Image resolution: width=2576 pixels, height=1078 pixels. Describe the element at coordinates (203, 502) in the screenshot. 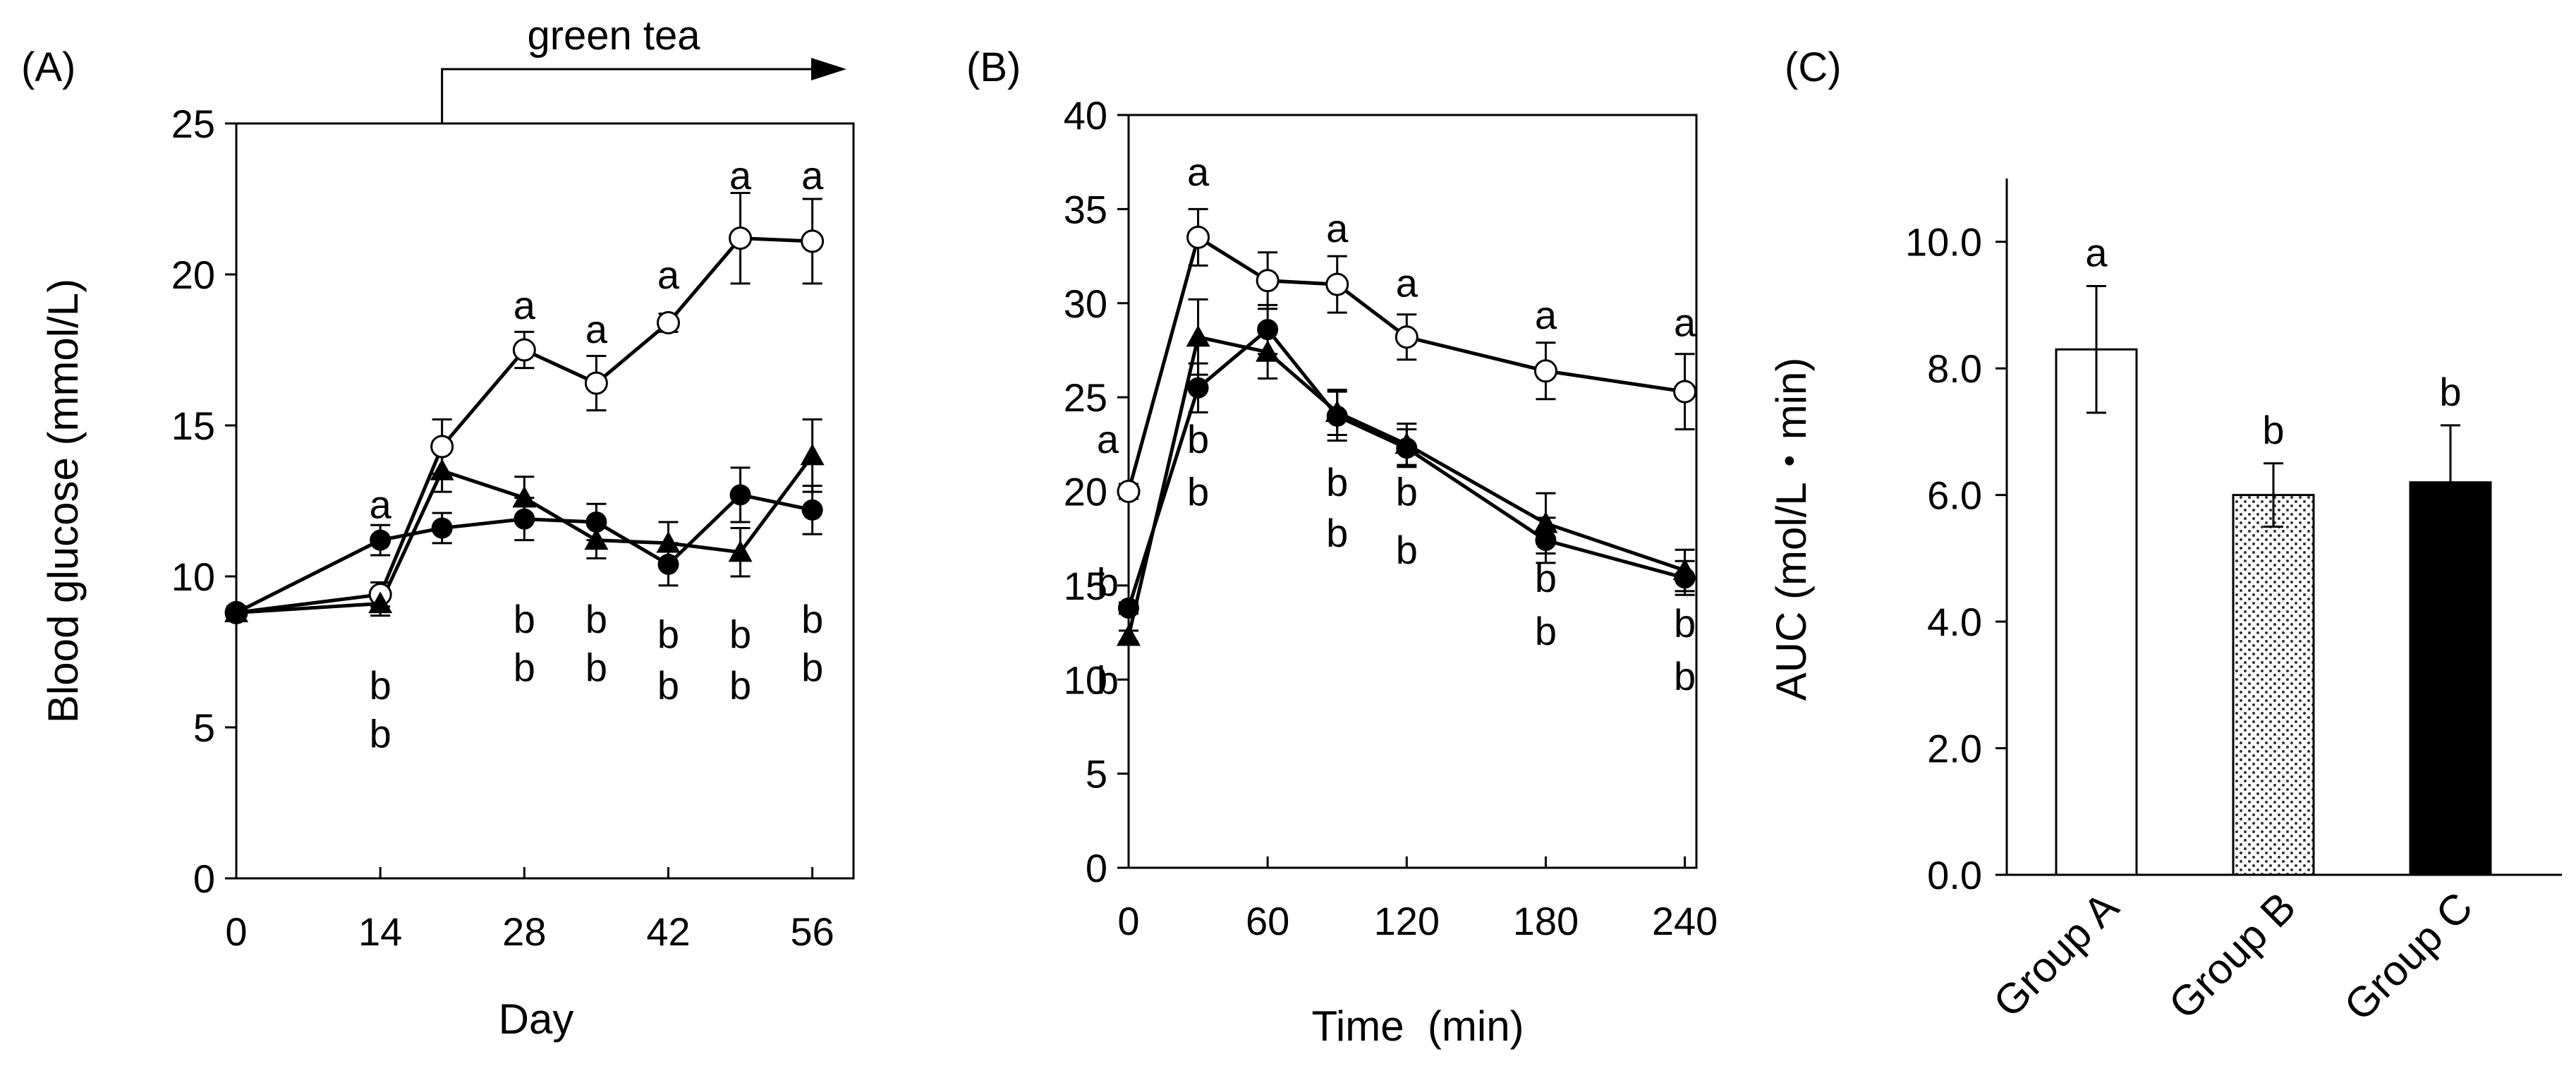

I see `panel-a-y-axis: 0 5 10 15 20 25` at that location.